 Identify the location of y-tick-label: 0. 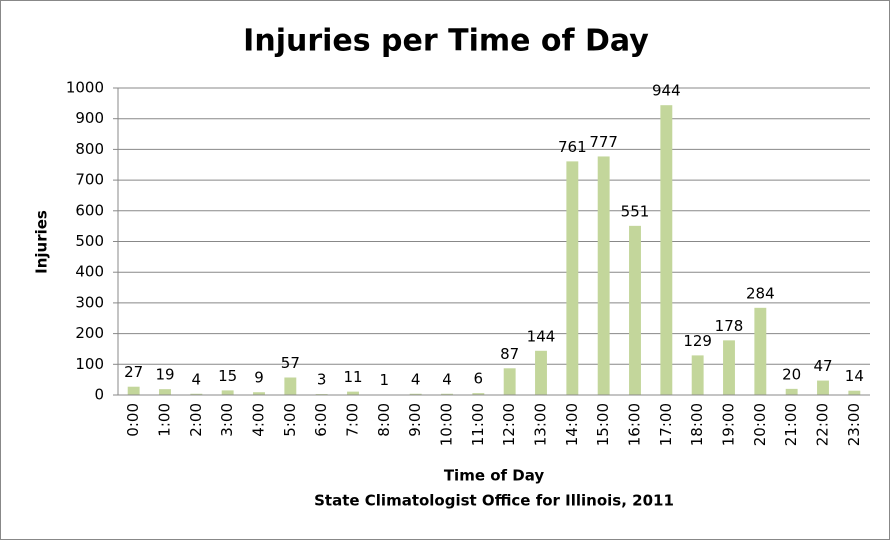
(99, 395).